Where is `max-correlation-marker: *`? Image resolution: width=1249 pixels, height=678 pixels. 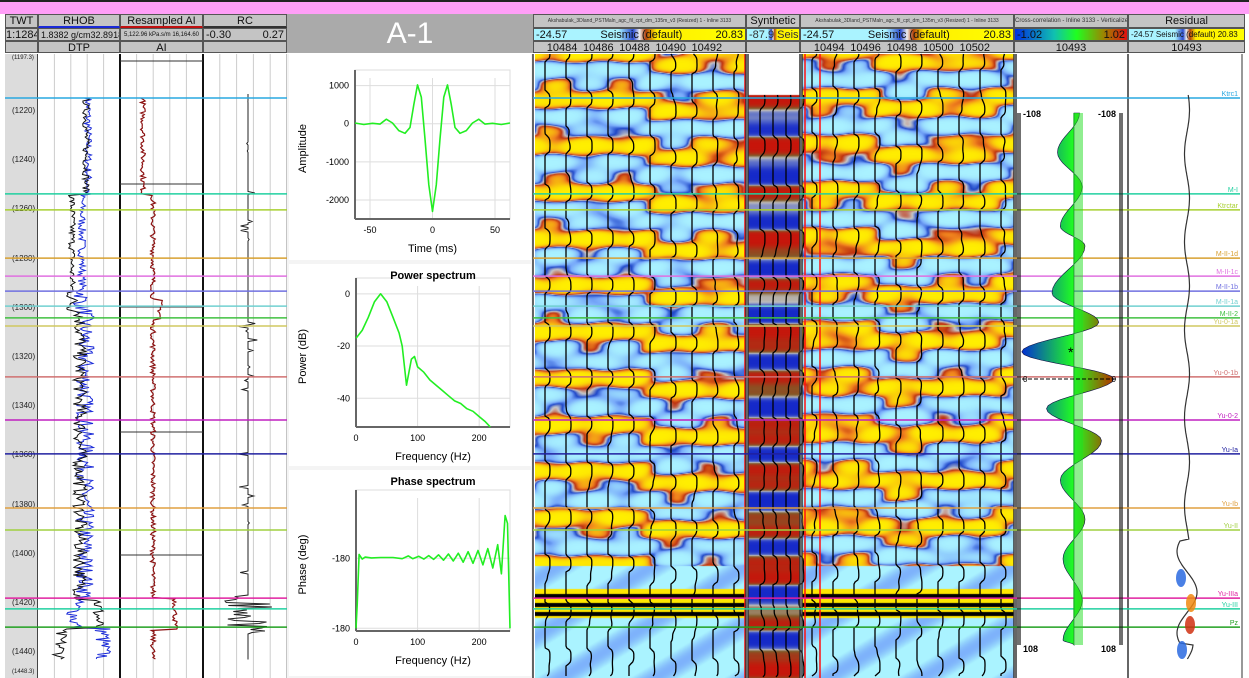 max-correlation-marker: * is located at coordinates (1071, 352).